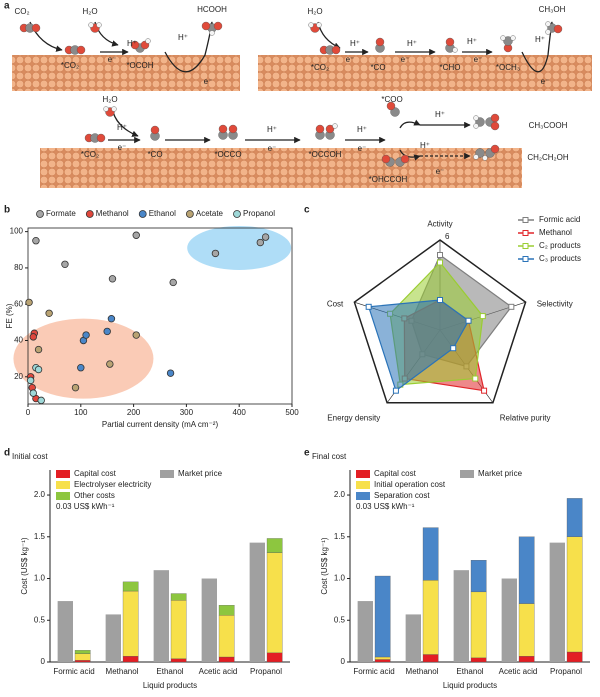 The image size is (600, 697). I want to click on diagram-label: *OCCO, so click(227, 154).